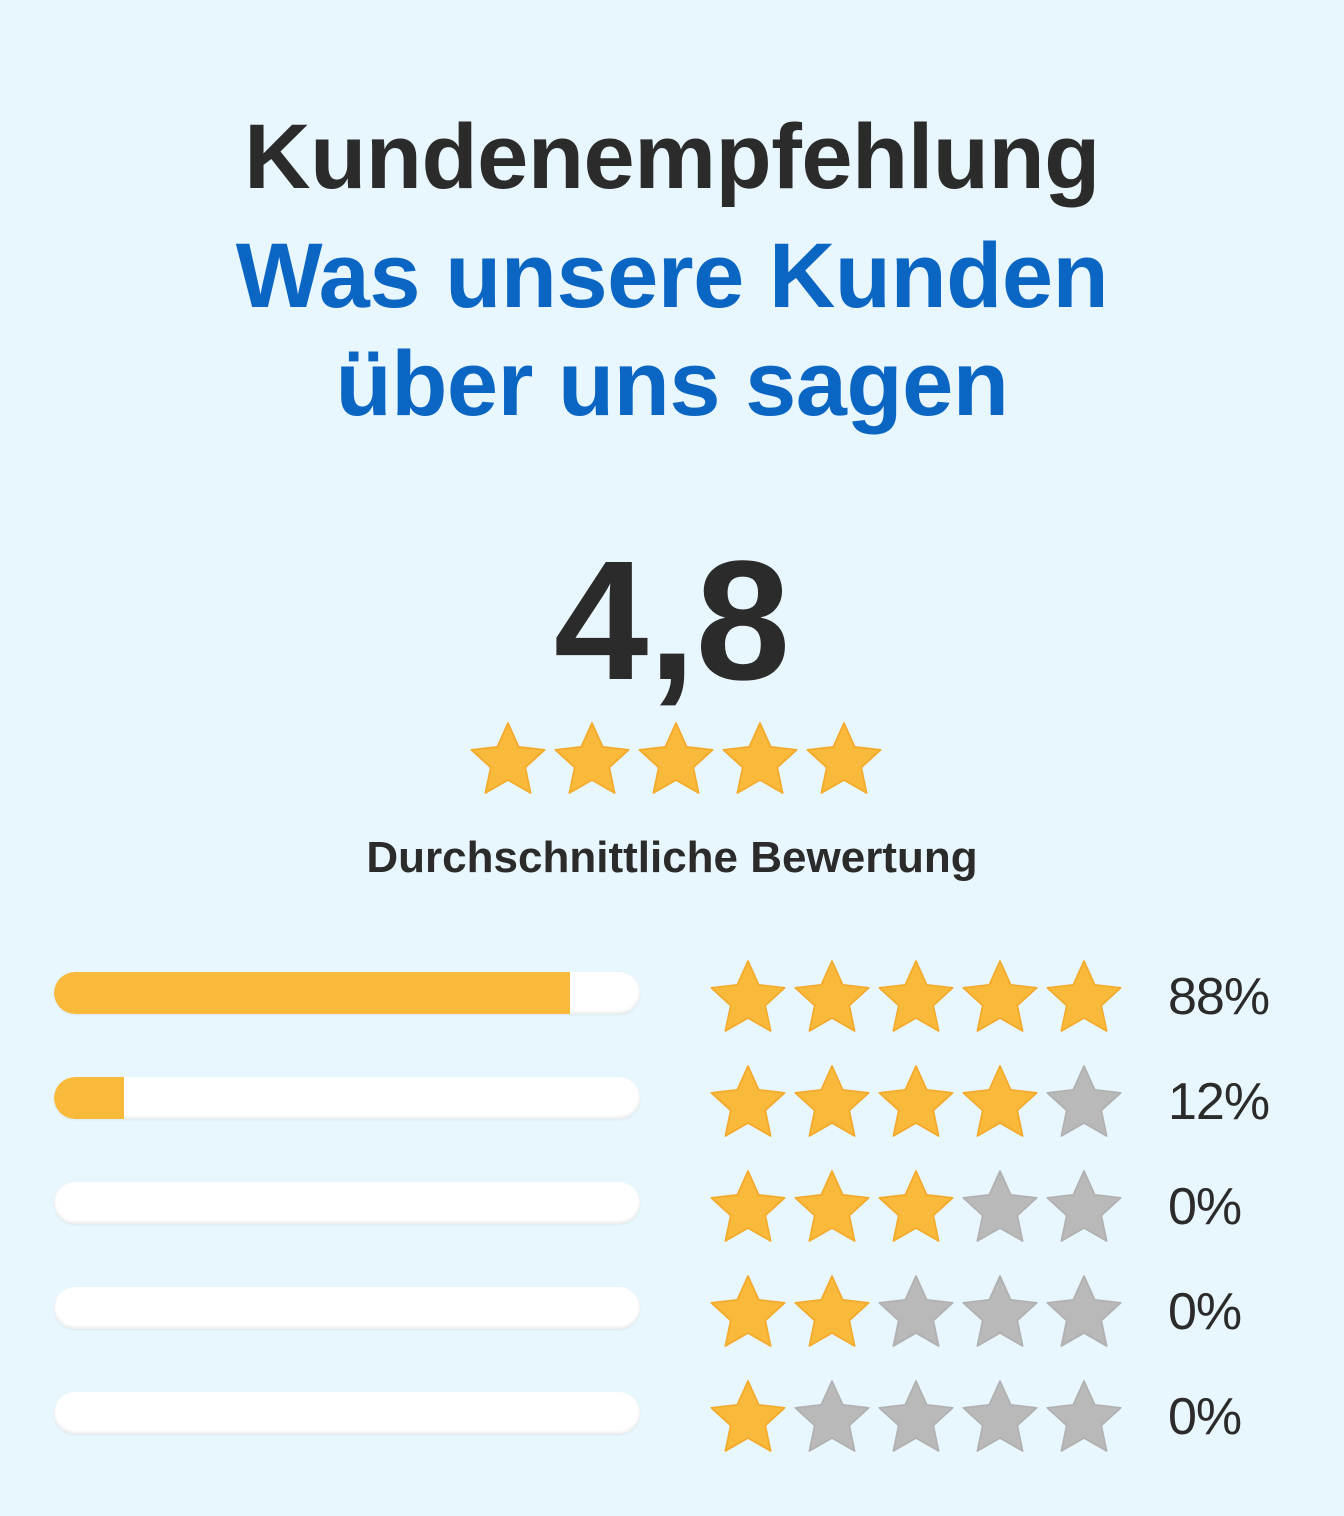 This screenshot has height=1516, width=1344. I want to click on subtitle-line-2: über uns sagen, so click(672, 384).